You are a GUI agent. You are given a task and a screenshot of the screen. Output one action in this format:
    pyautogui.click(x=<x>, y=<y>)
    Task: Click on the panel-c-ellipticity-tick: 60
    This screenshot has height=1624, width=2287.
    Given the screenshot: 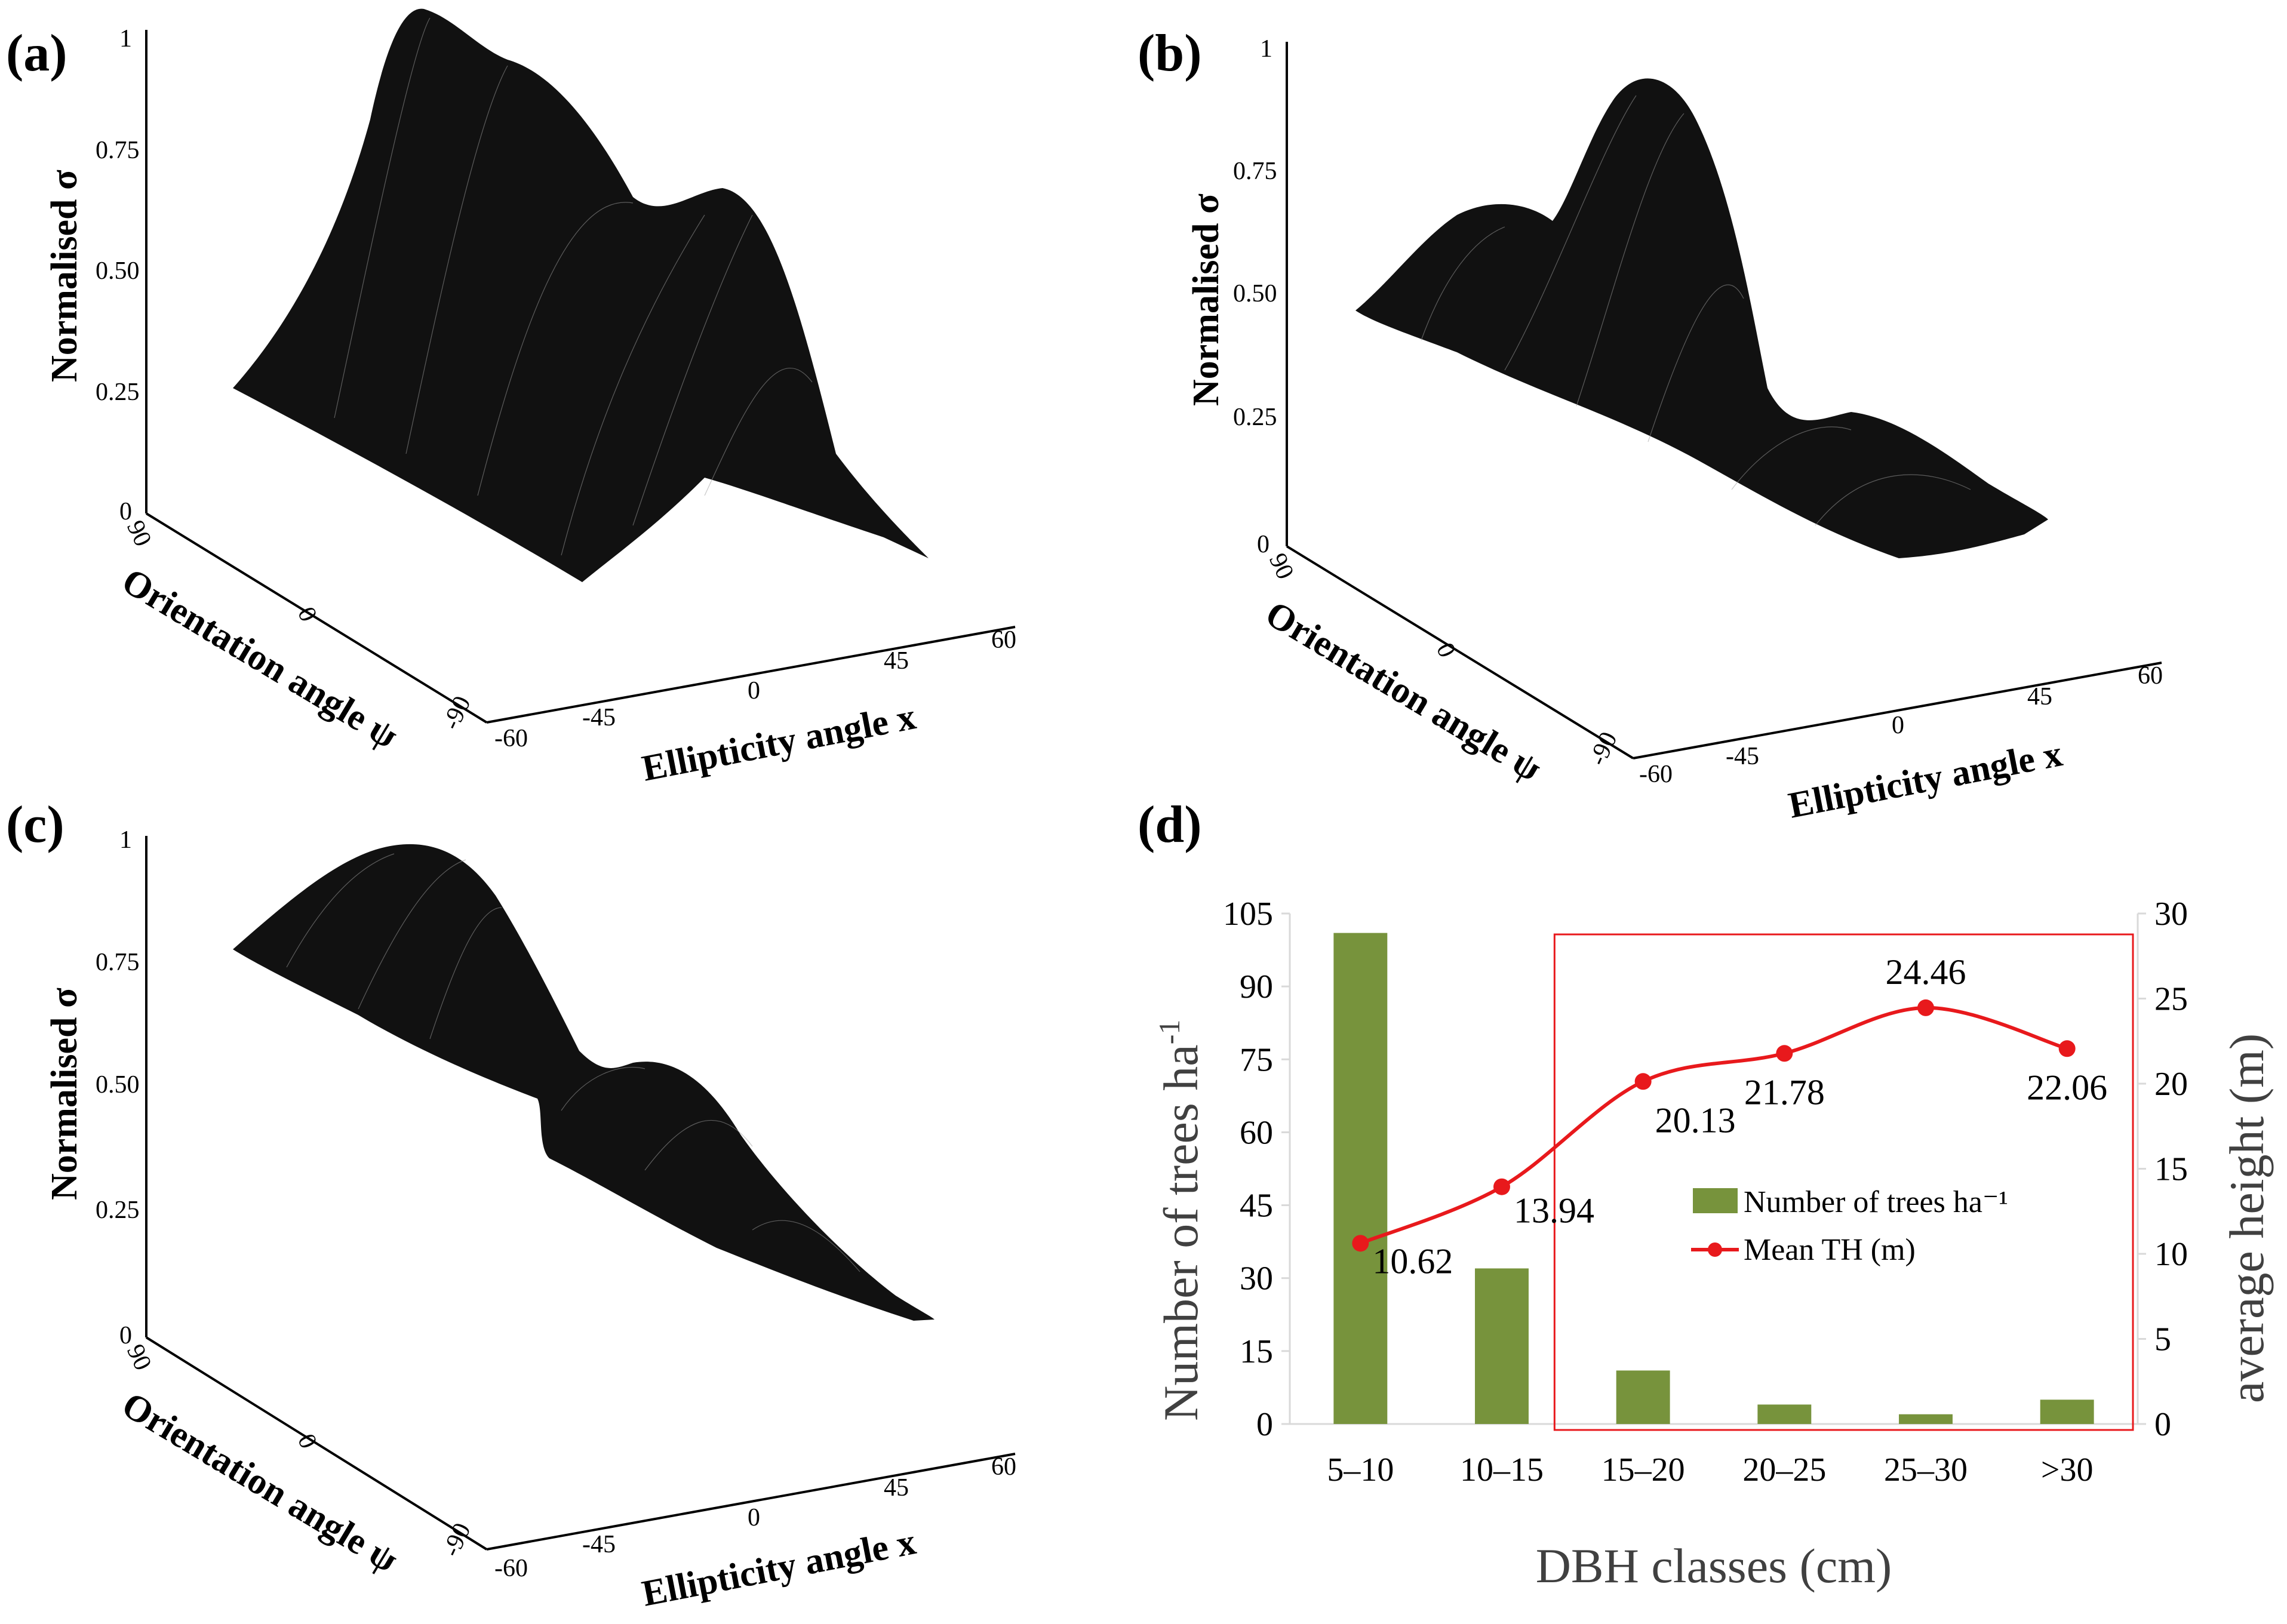 What is the action you would take?
    pyautogui.click(x=1003, y=1467)
    